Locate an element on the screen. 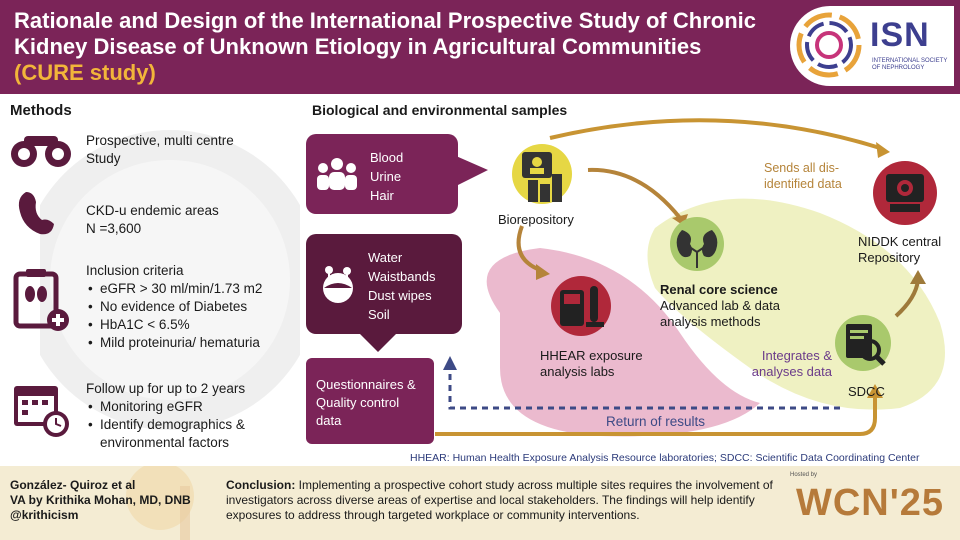 The image size is (960, 540). methods-item-areas: CKD-u endemic areas N =3,600 is located at coordinates (152, 220).